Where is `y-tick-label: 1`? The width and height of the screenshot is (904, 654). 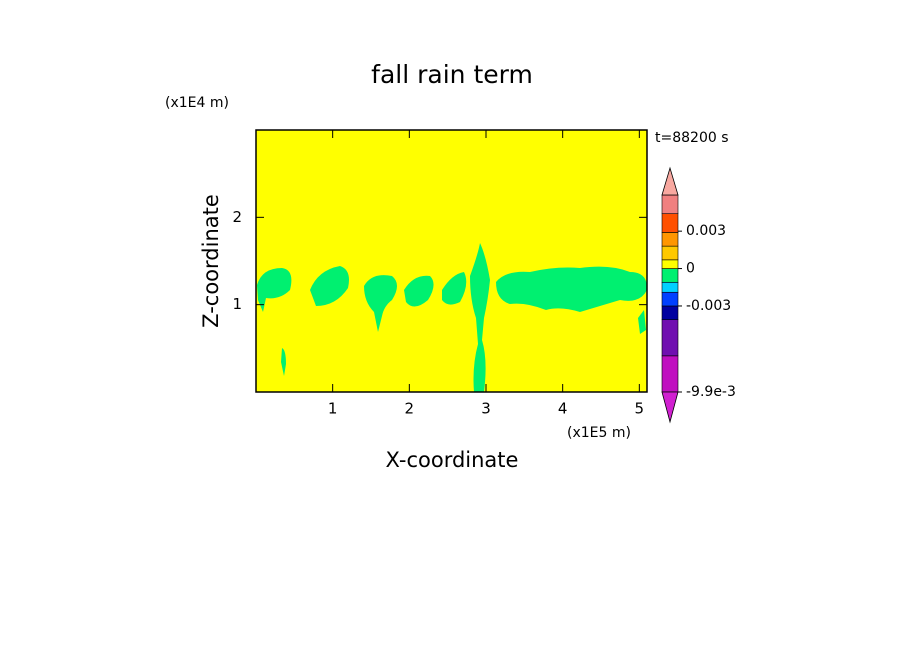
y-tick-label: 1 is located at coordinates (237, 304).